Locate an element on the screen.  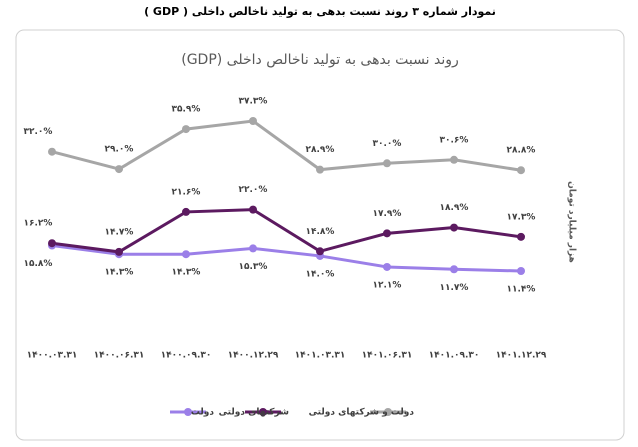
x-tick-label: ۱۴۰۰.۰۶.۳۱ is located at coordinates (119, 356).